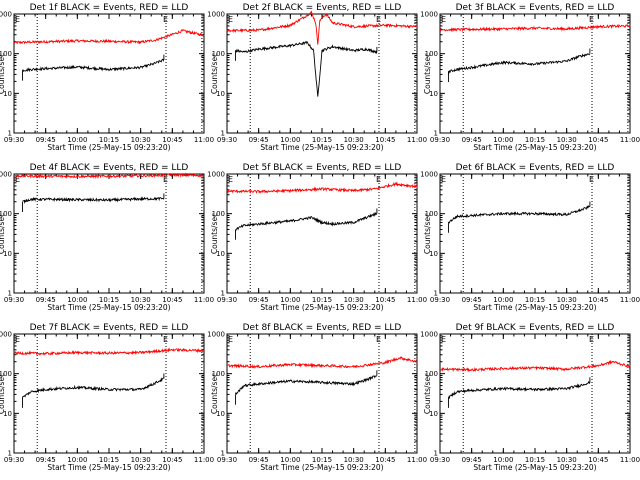 This screenshot has width=640, height=480. Describe the element at coordinates (109, 8) in the screenshot. I see `panel-title: Det 1f BLACK = Events, RED = LLD` at that location.